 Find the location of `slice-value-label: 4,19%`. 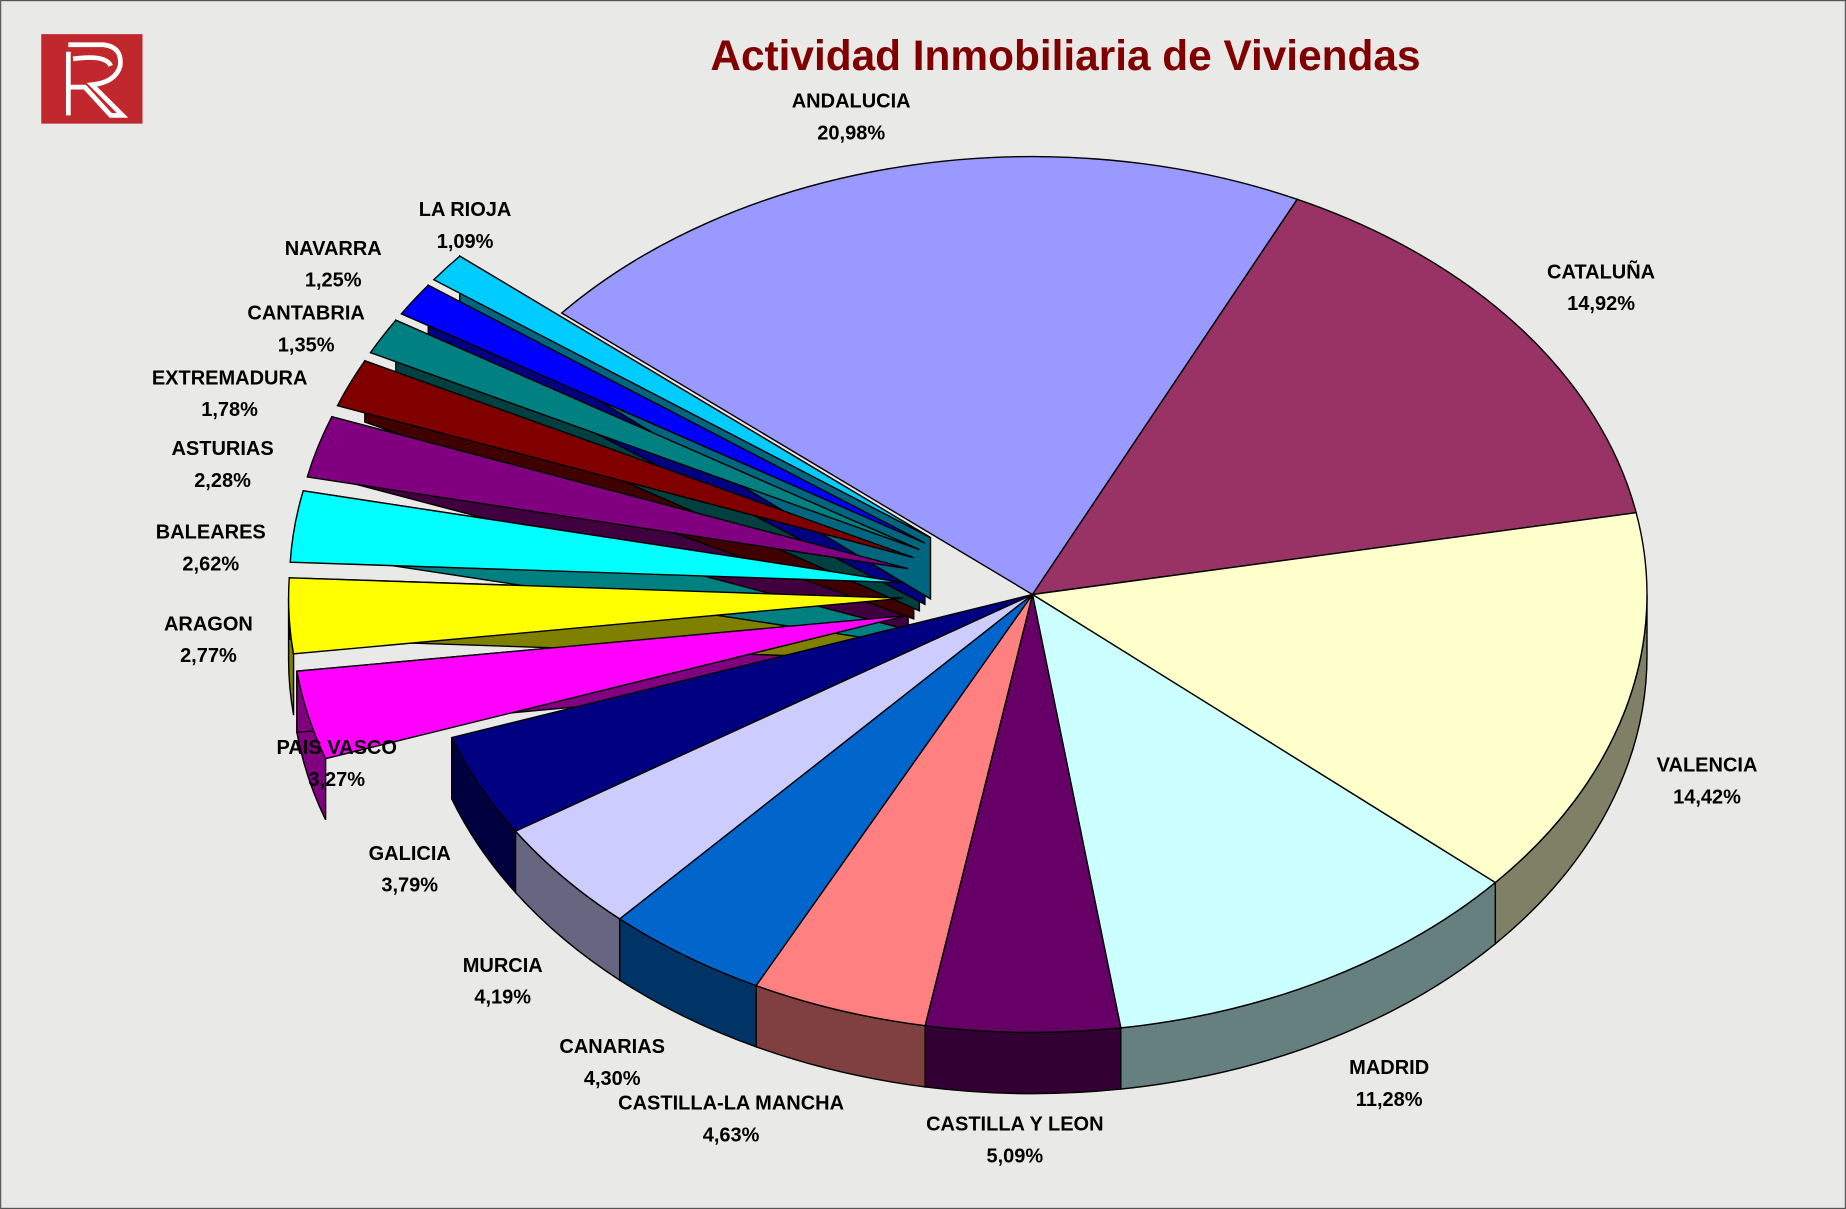

slice-value-label: 4,19% is located at coordinates (502, 998).